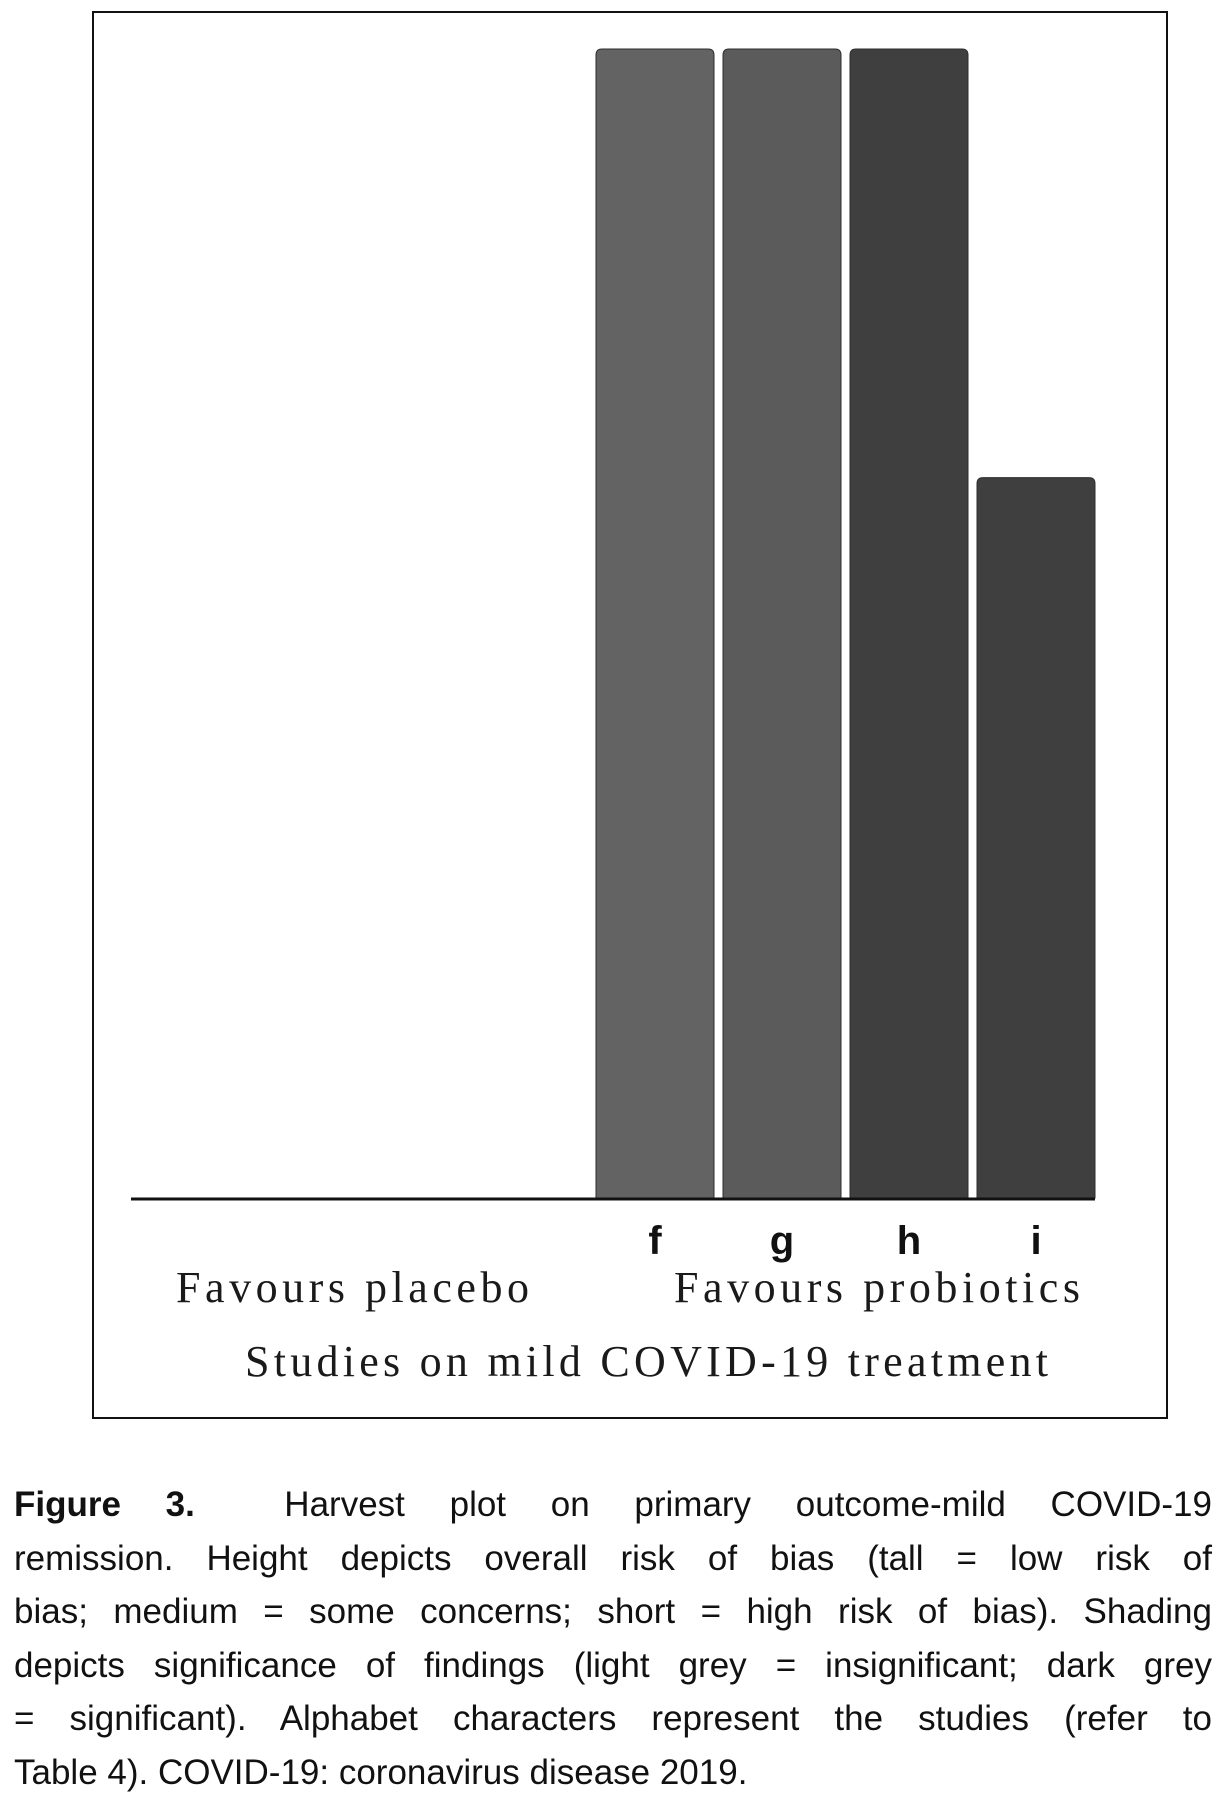 The image size is (1224, 1808). What do you see at coordinates (655, 1241) in the screenshot?
I see `study-label-f: f` at bounding box center [655, 1241].